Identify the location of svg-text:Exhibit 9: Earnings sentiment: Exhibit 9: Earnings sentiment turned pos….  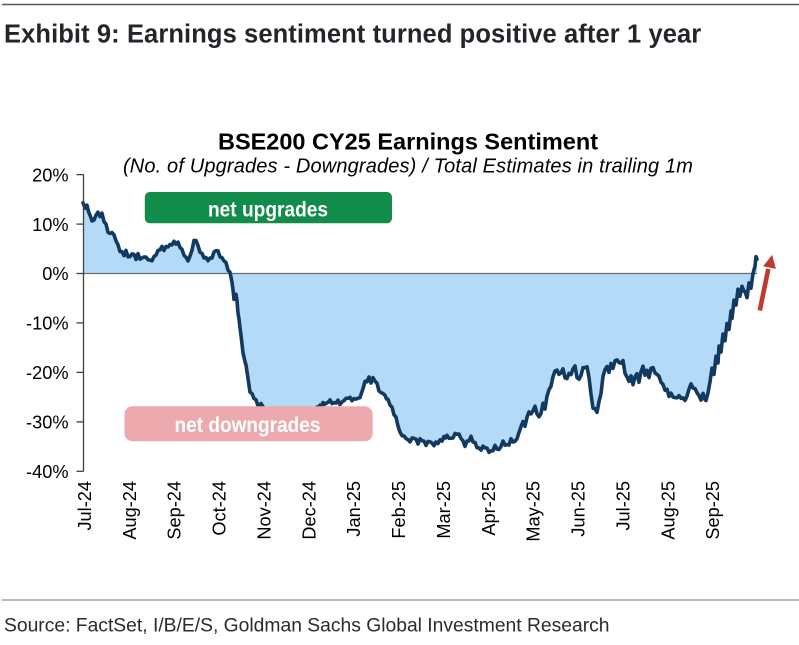
(352, 35).